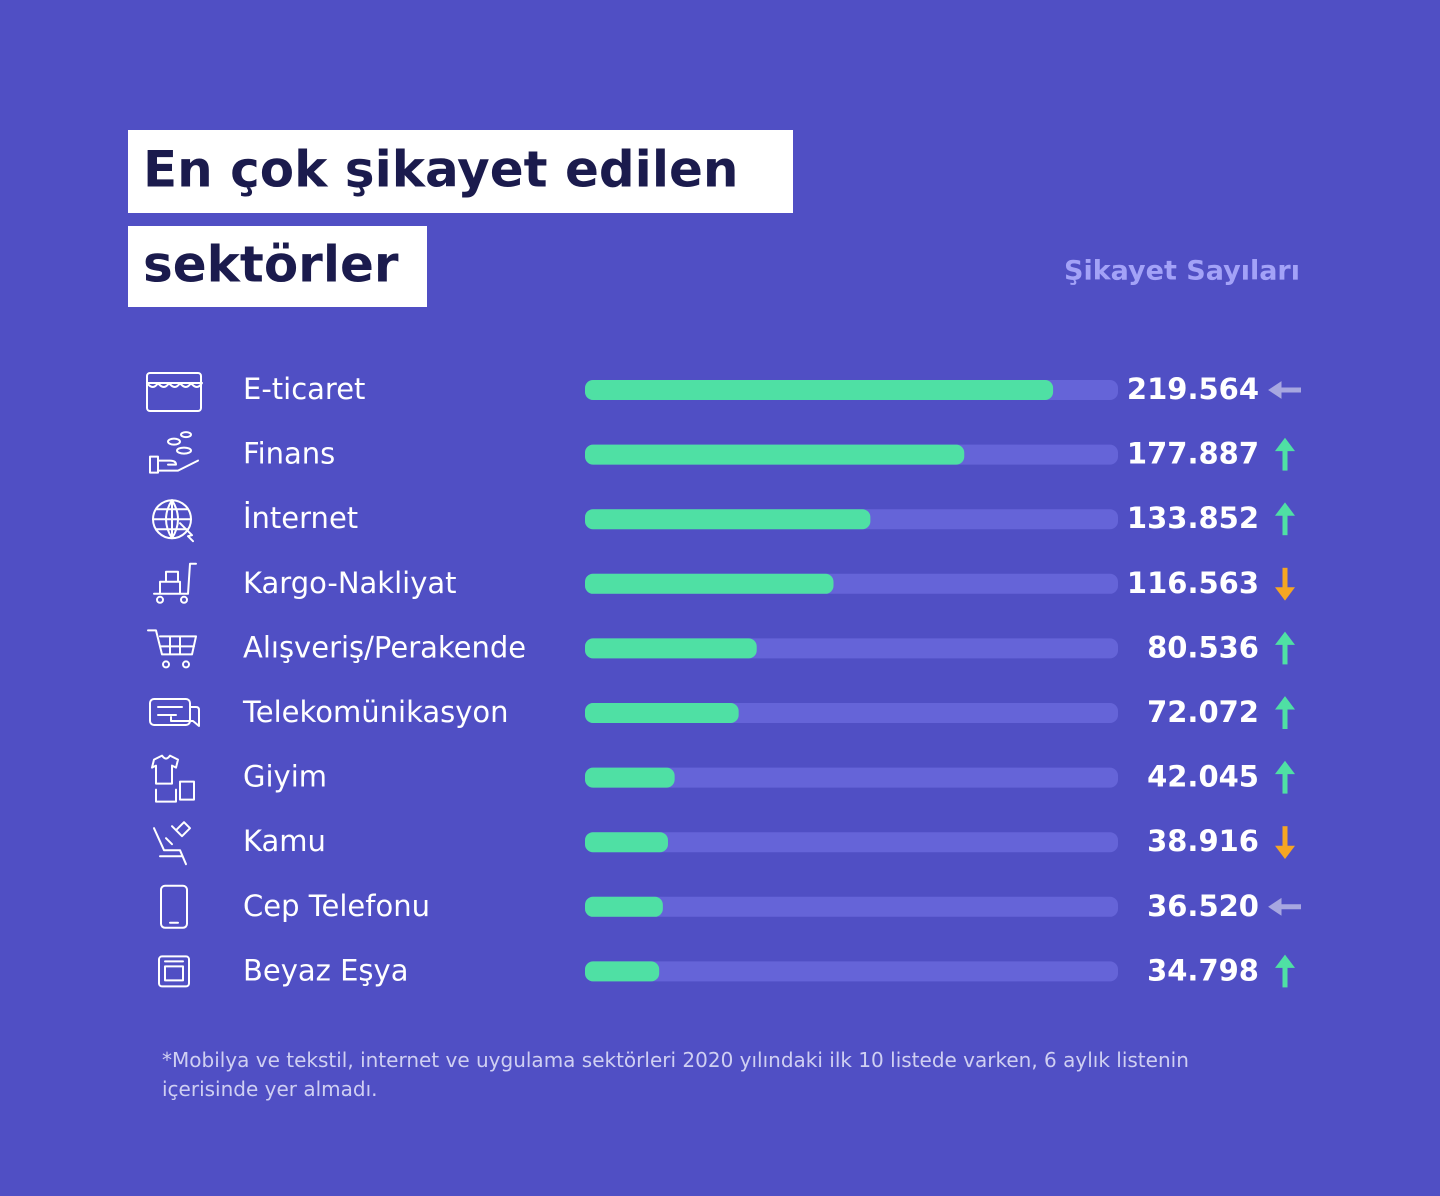  Describe the element at coordinates (1193, 389) in the screenshot. I see `value-label: 219.564` at that location.